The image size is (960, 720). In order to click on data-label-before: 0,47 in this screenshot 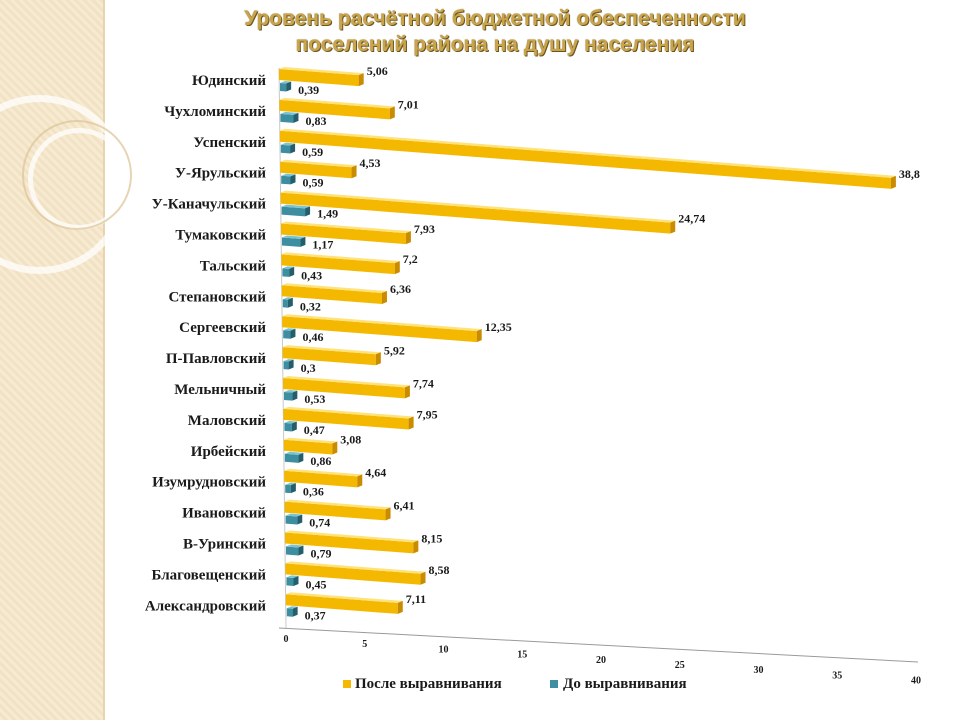, I will do `click(314, 430)`.